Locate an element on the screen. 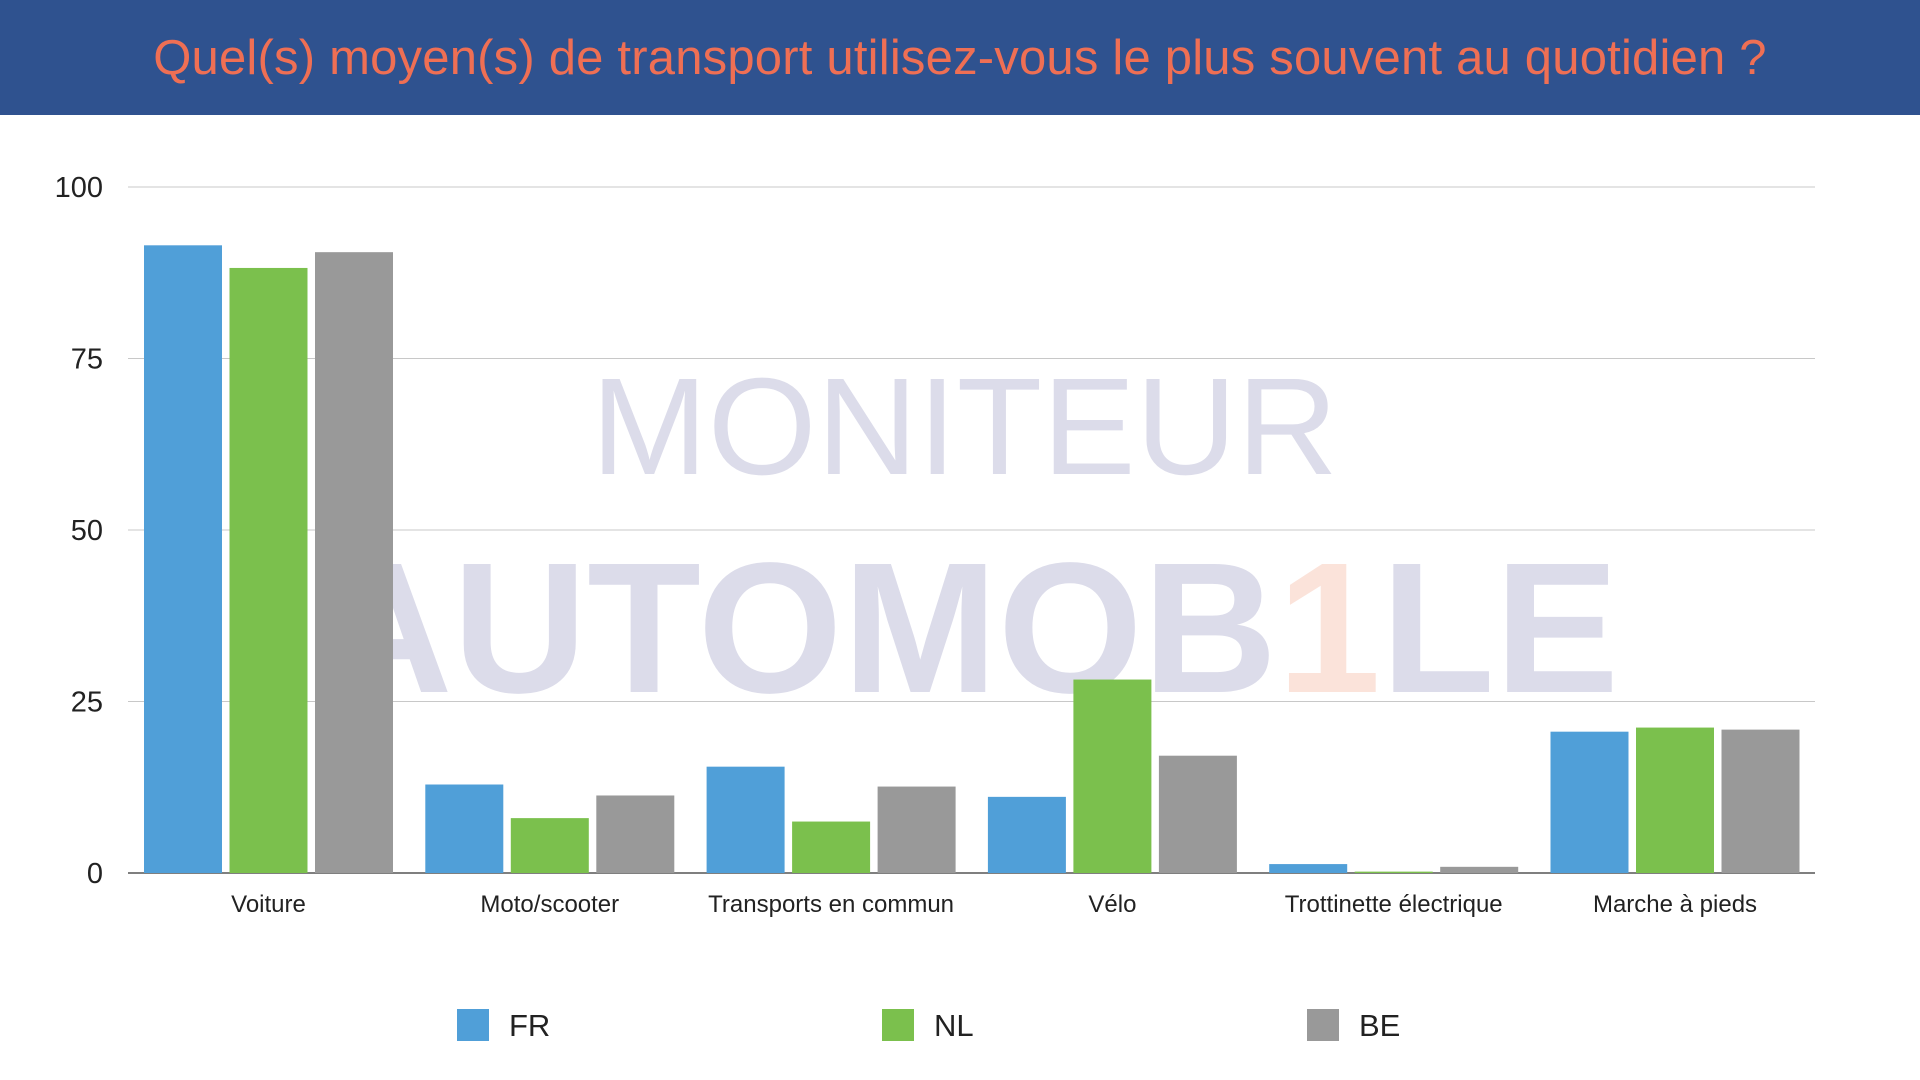 The height and width of the screenshot is (1080, 1920). legend-swatch-be is located at coordinates (1323, 1025).